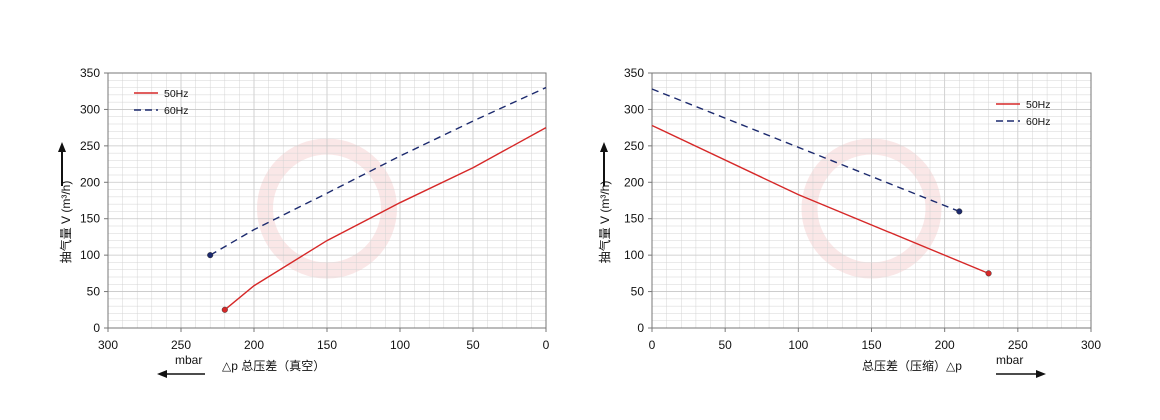 Image resolution: width=1160 pixels, height=420 pixels. Describe the element at coordinates (912, 365) in the screenshot. I see `x-axis-label: 总压差（压缩）△p` at that location.